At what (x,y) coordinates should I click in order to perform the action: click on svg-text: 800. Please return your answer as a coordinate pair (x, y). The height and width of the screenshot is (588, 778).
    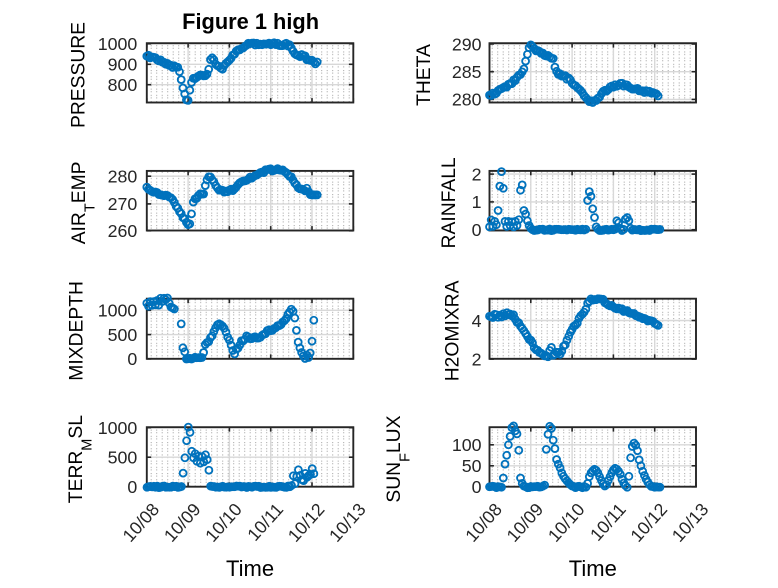
    Looking at the image, I should click on (123, 85).